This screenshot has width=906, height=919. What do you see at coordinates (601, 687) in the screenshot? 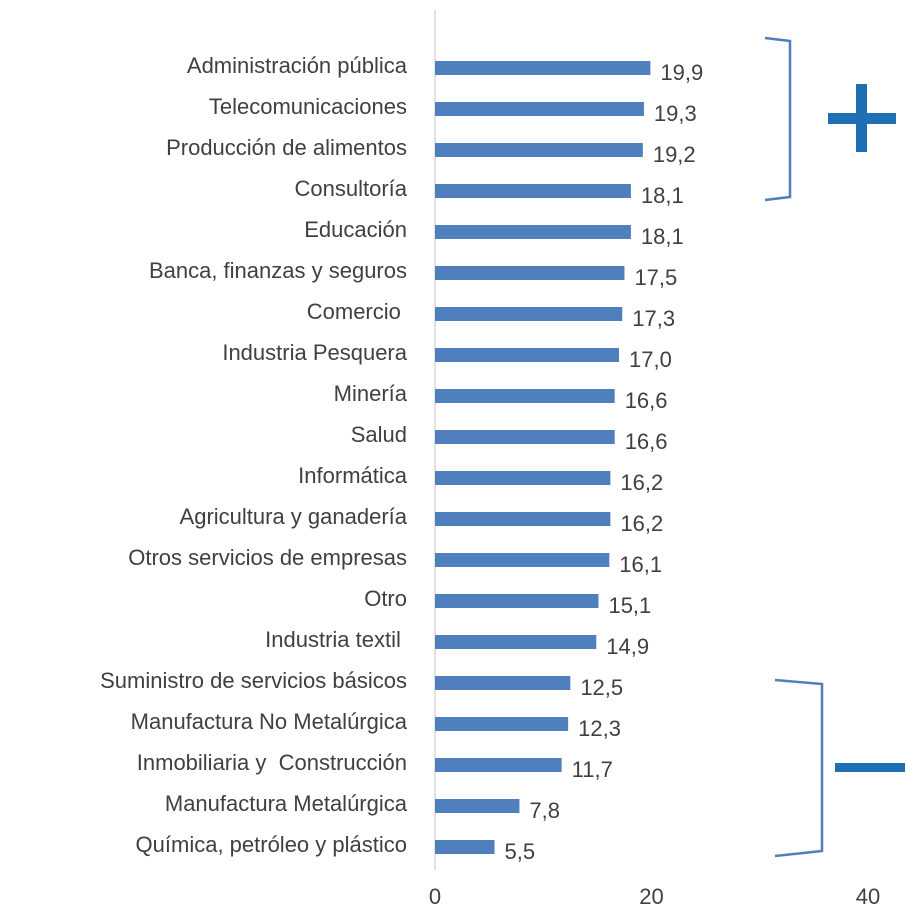
I see `data-label: 12,5` at bounding box center [601, 687].